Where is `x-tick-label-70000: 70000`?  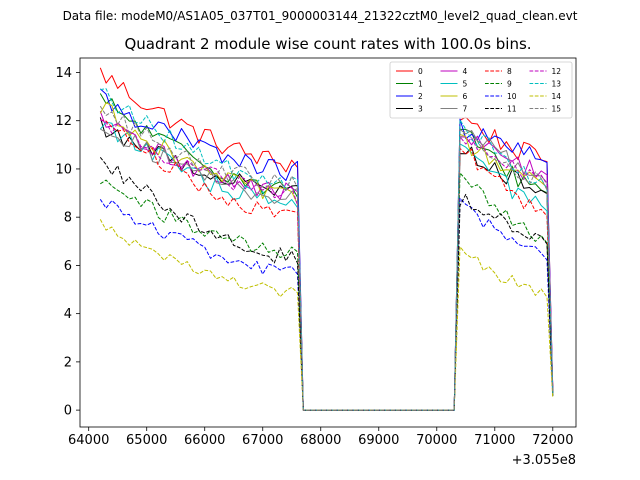 x-tick-label-70000: 70000 is located at coordinates (436, 440).